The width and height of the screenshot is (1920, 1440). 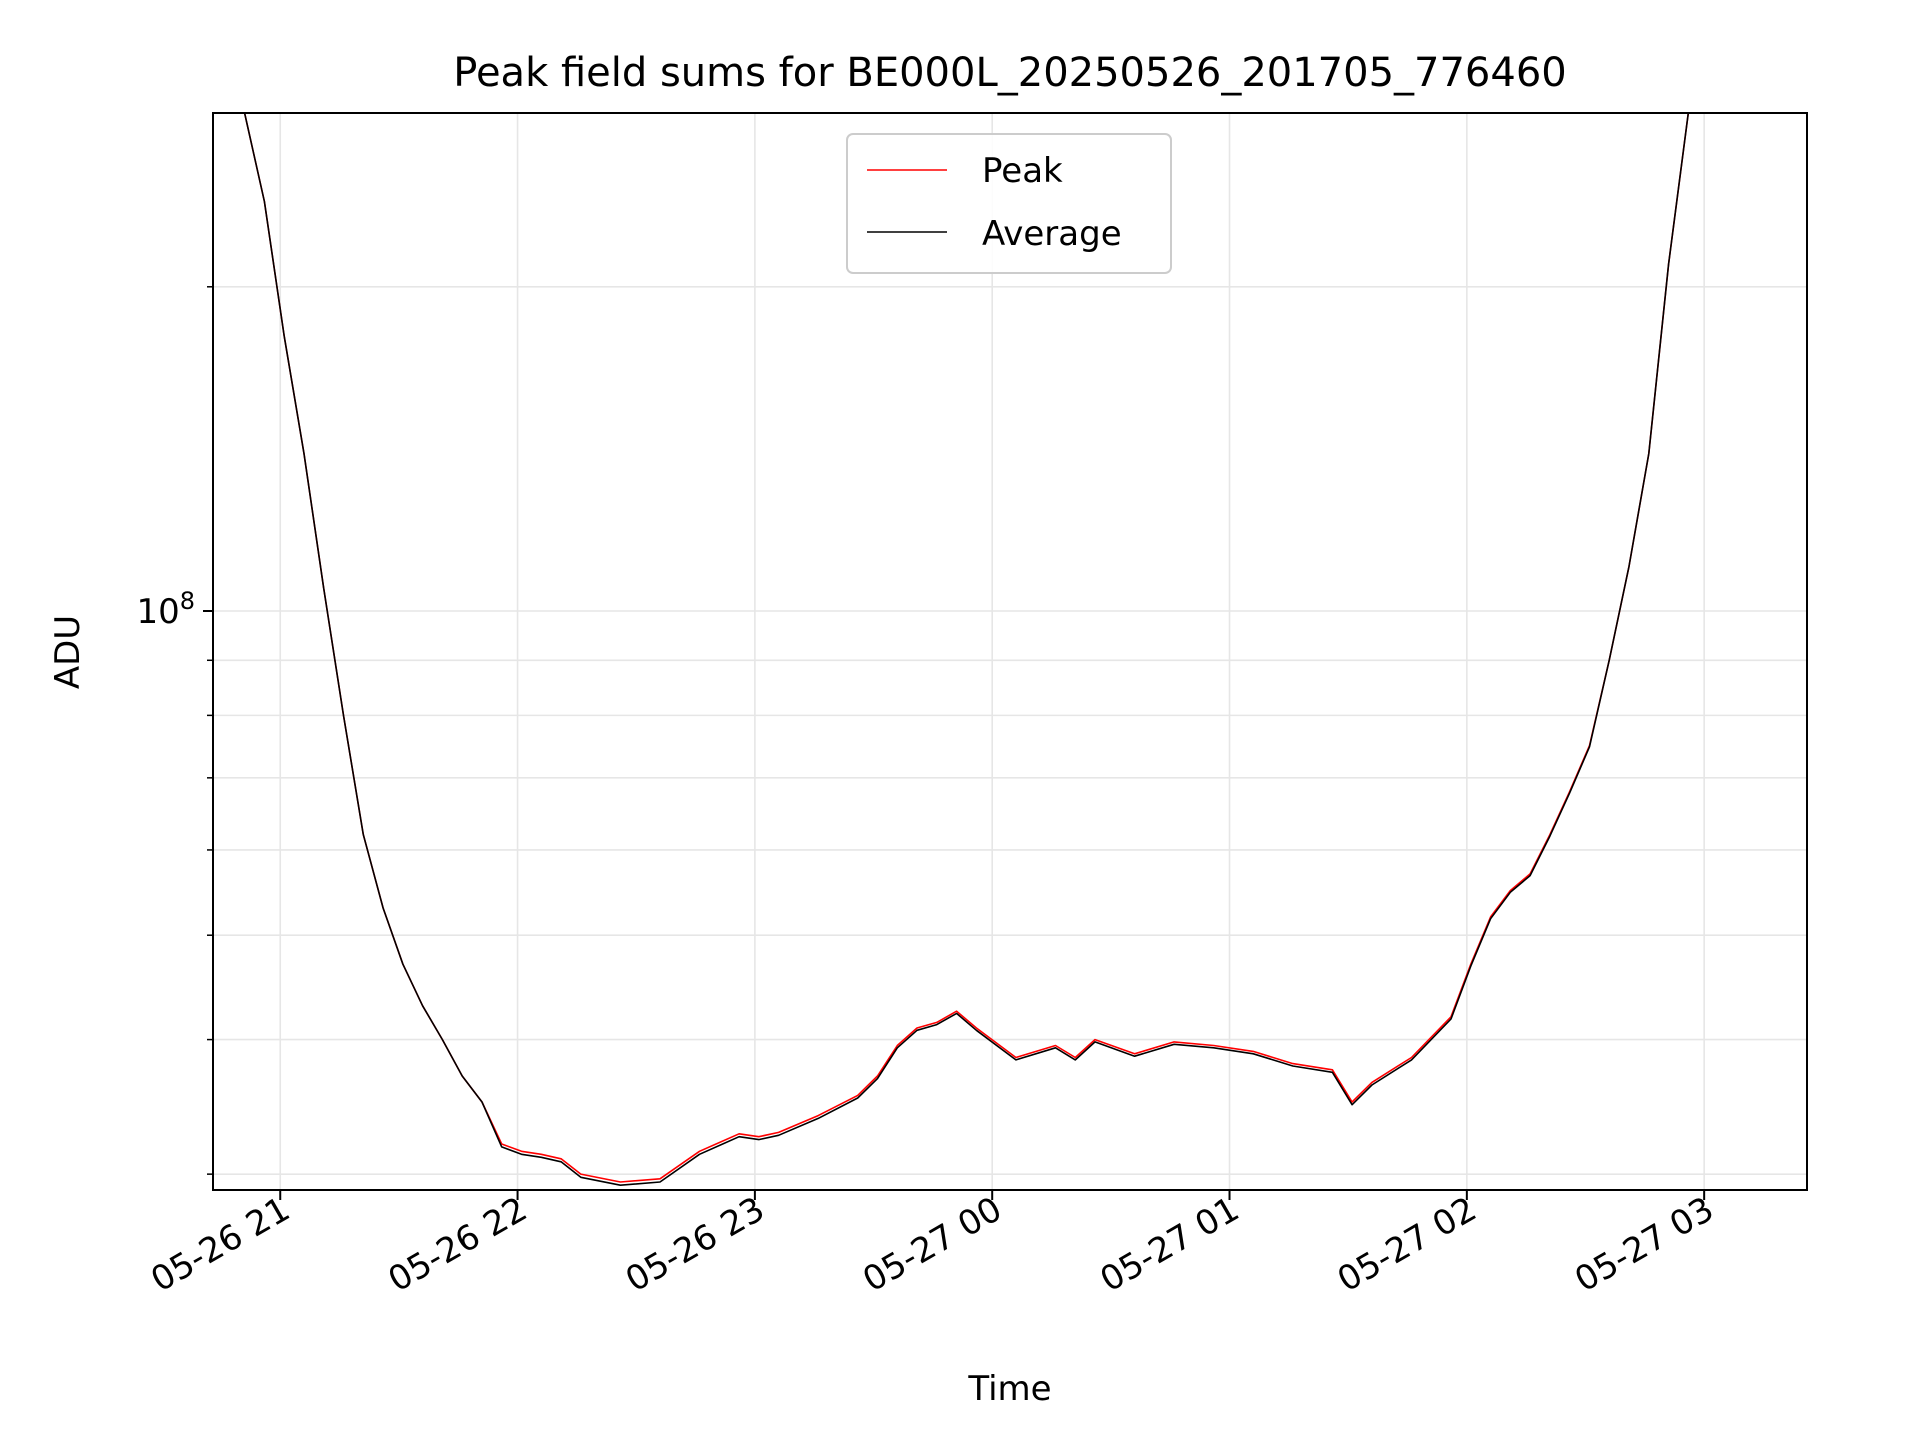 What do you see at coordinates (1009, 1389) in the screenshot?
I see `x-axis-label: Time` at bounding box center [1009, 1389].